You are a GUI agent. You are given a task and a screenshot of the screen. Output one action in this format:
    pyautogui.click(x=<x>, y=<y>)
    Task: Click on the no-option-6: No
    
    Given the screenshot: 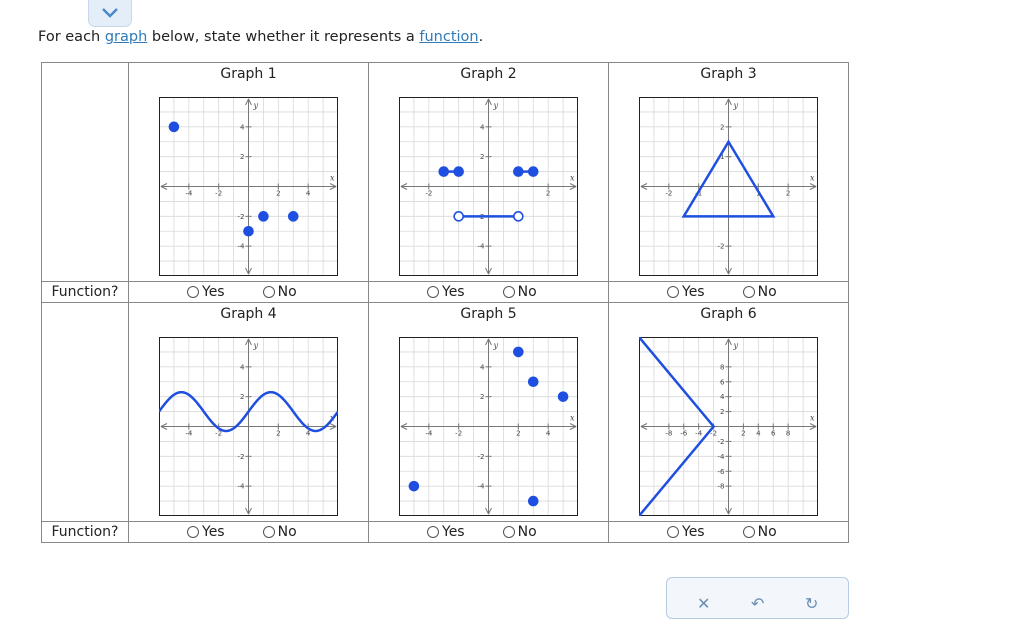 What is the action you would take?
    pyautogui.click(x=759, y=532)
    